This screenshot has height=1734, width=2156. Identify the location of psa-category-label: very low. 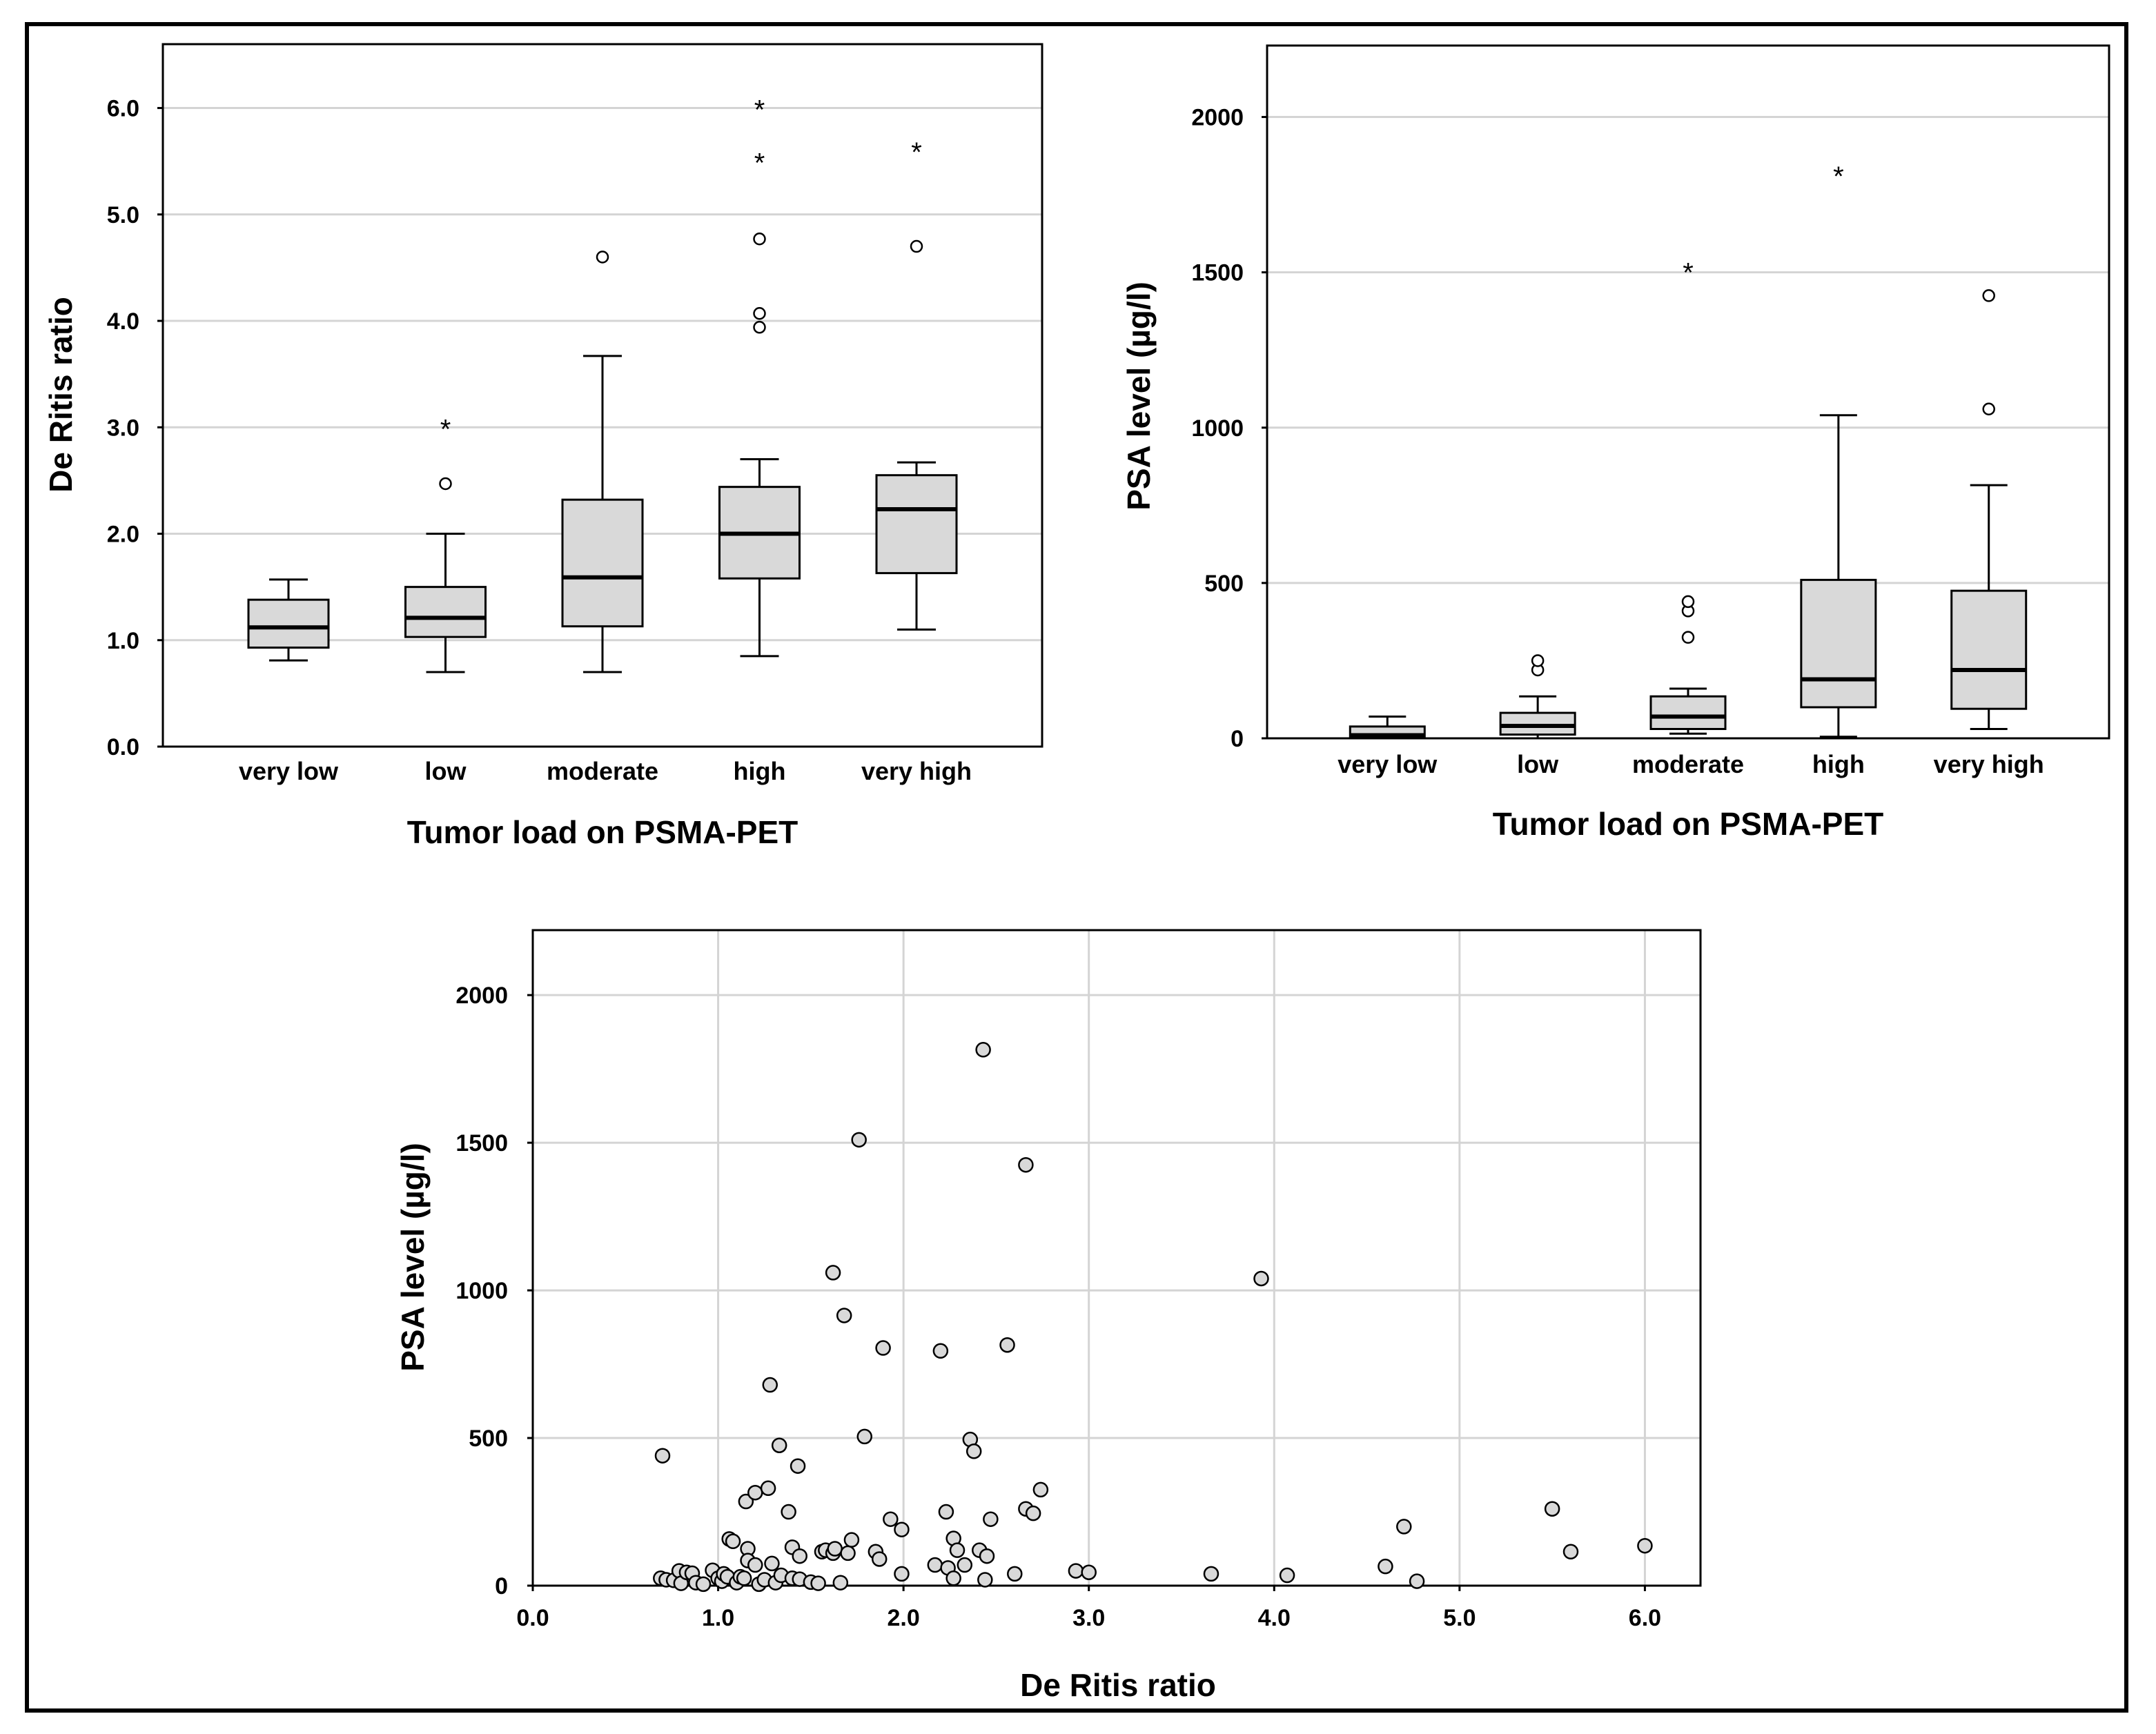
(1387, 764).